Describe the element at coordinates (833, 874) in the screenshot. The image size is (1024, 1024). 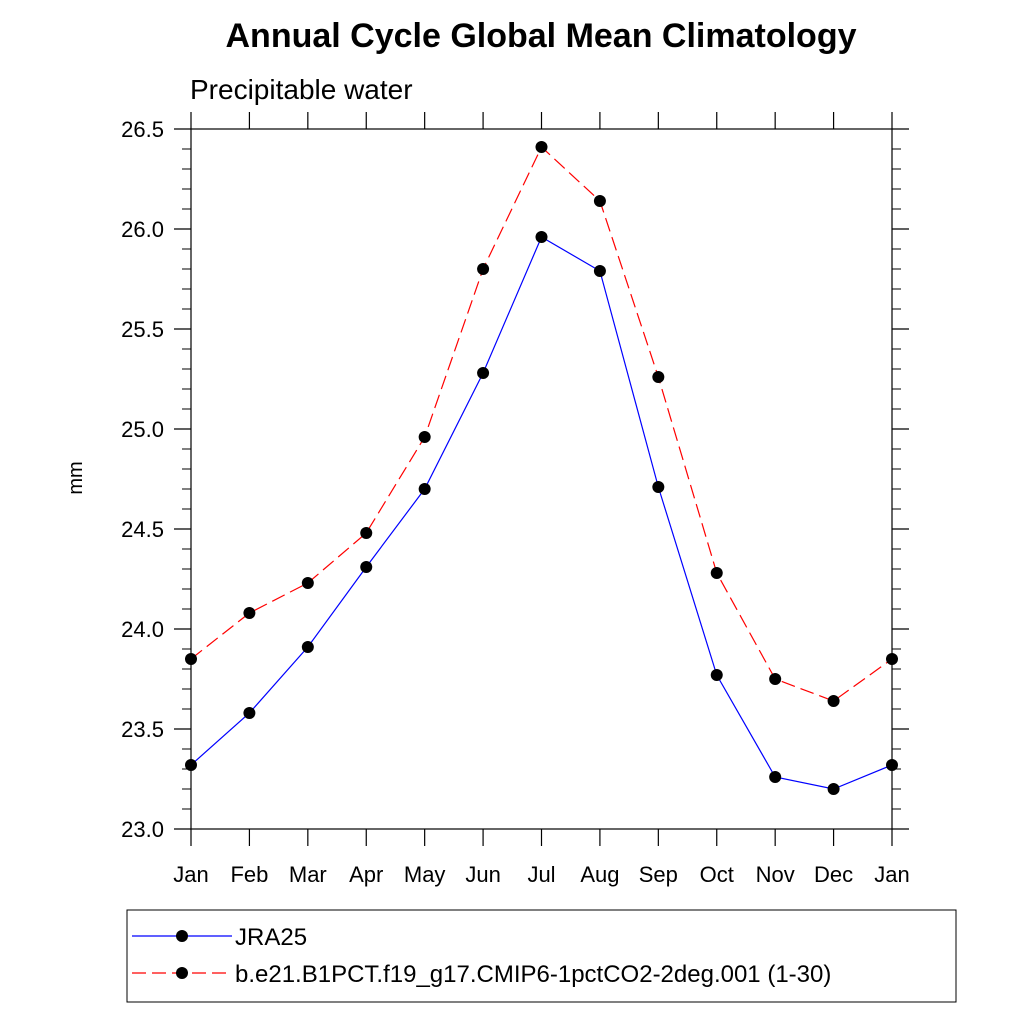
I see `x-tick-label: Dec` at that location.